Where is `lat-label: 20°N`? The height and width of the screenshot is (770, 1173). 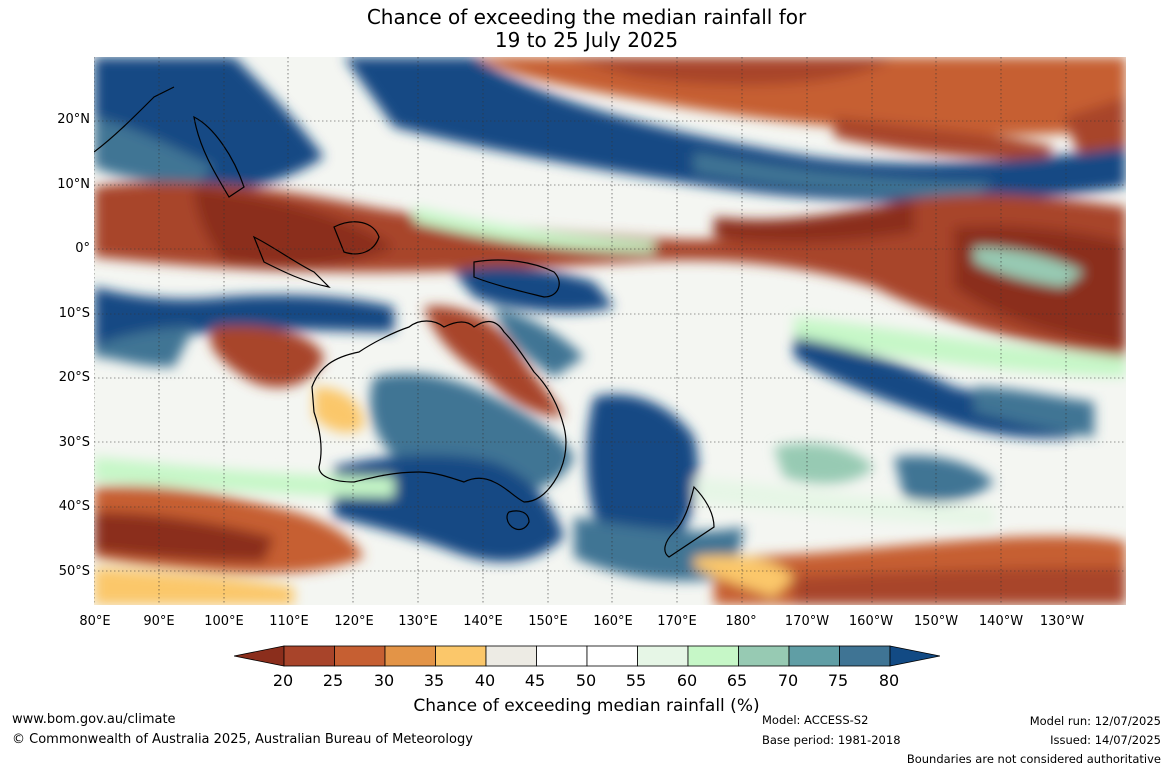 lat-label: 20°N is located at coordinates (73, 119).